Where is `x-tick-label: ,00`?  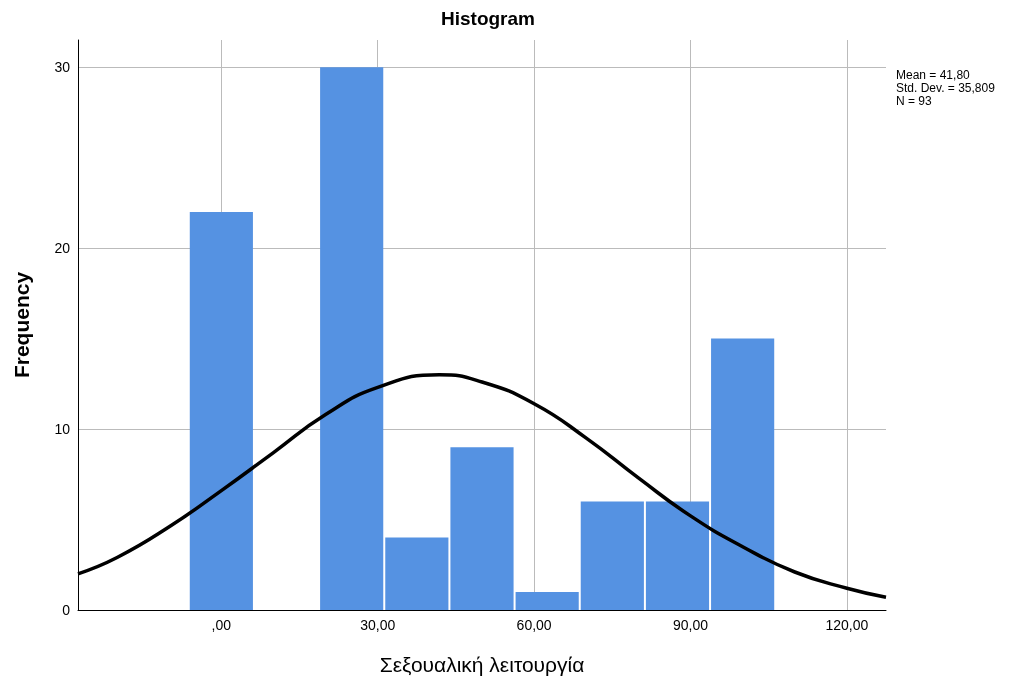
x-tick-label: ,00 is located at coordinates (221, 625).